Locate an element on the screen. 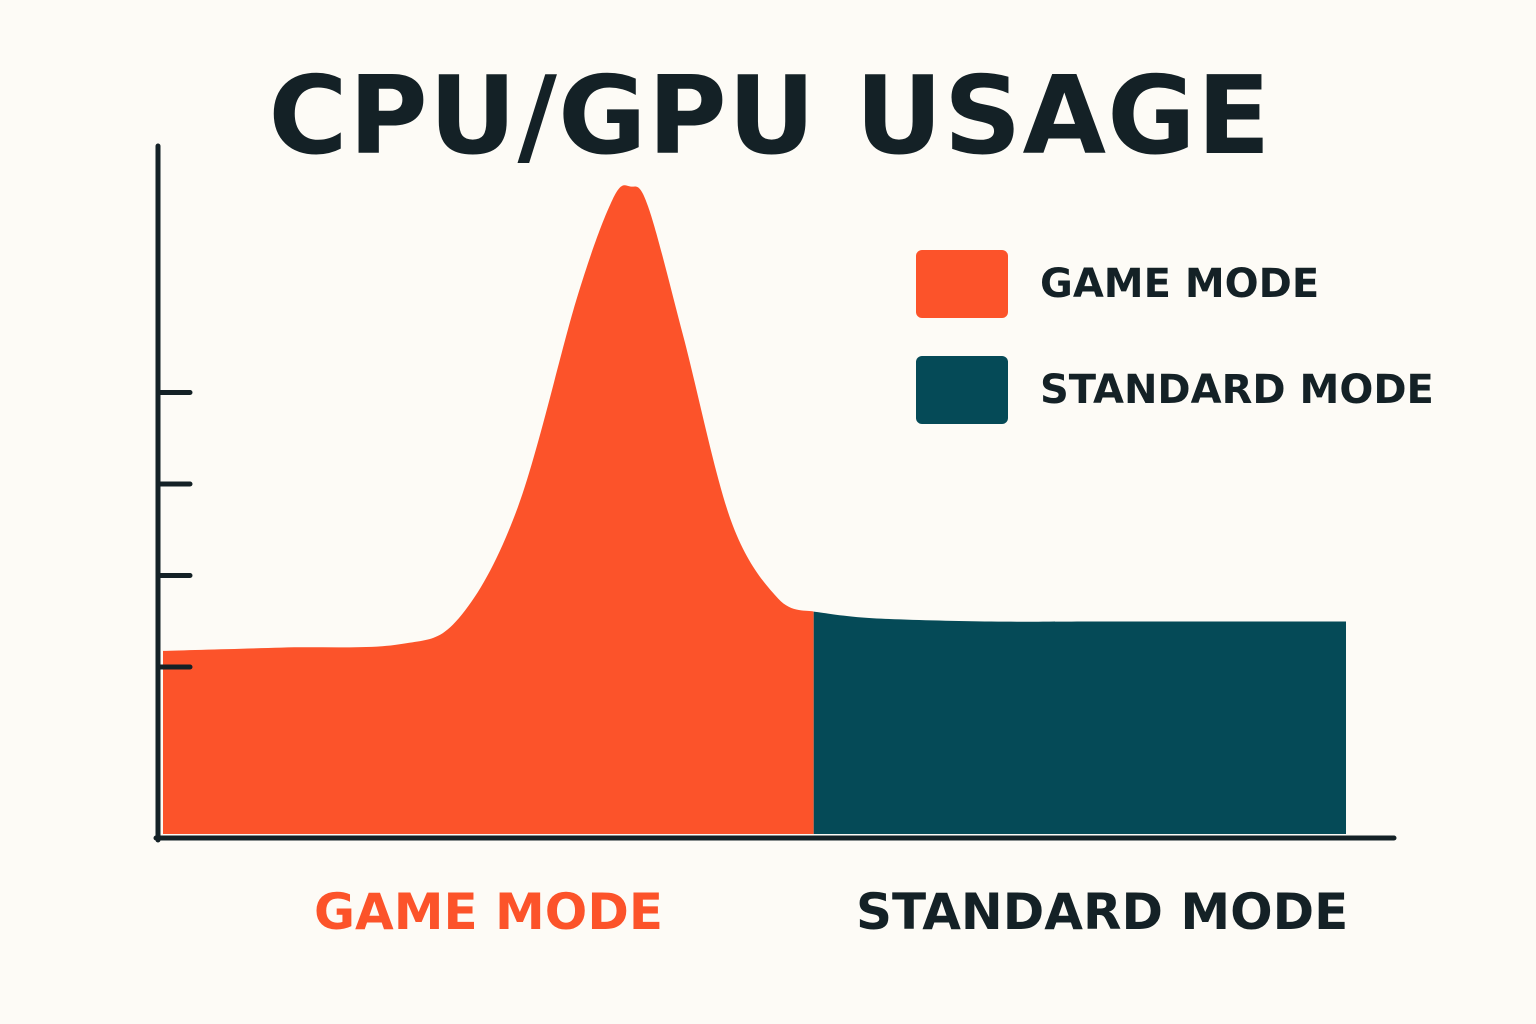  chart-title: CPU/GPU USAGE is located at coordinates (770, 116).